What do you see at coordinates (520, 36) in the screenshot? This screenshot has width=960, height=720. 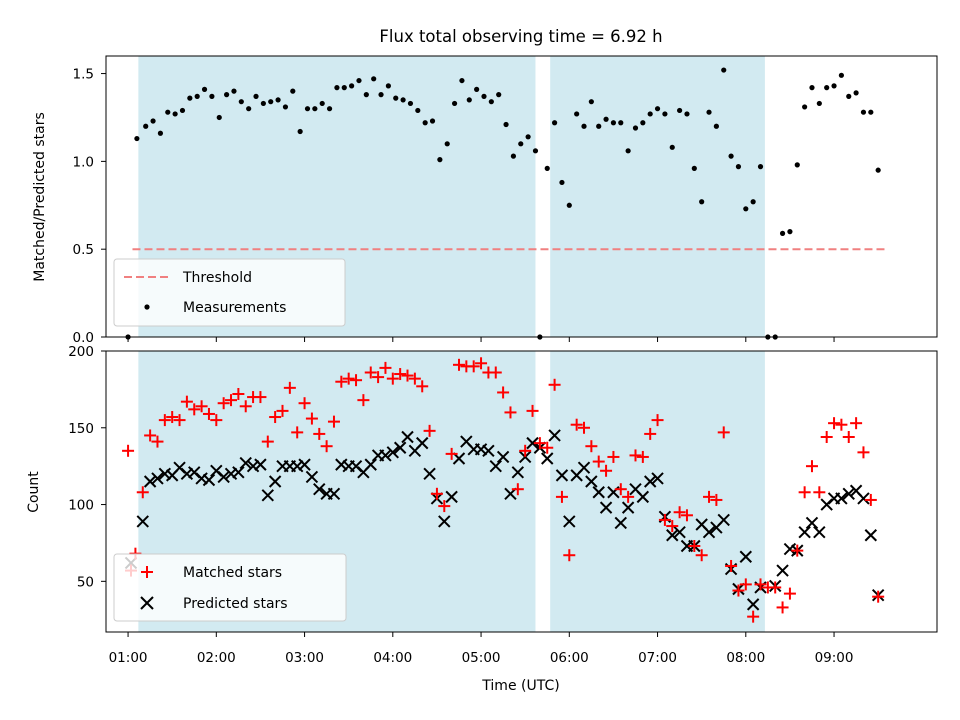 I see `chart-title: Flux total observing time = 6.92 h` at bounding box center [520, 36].